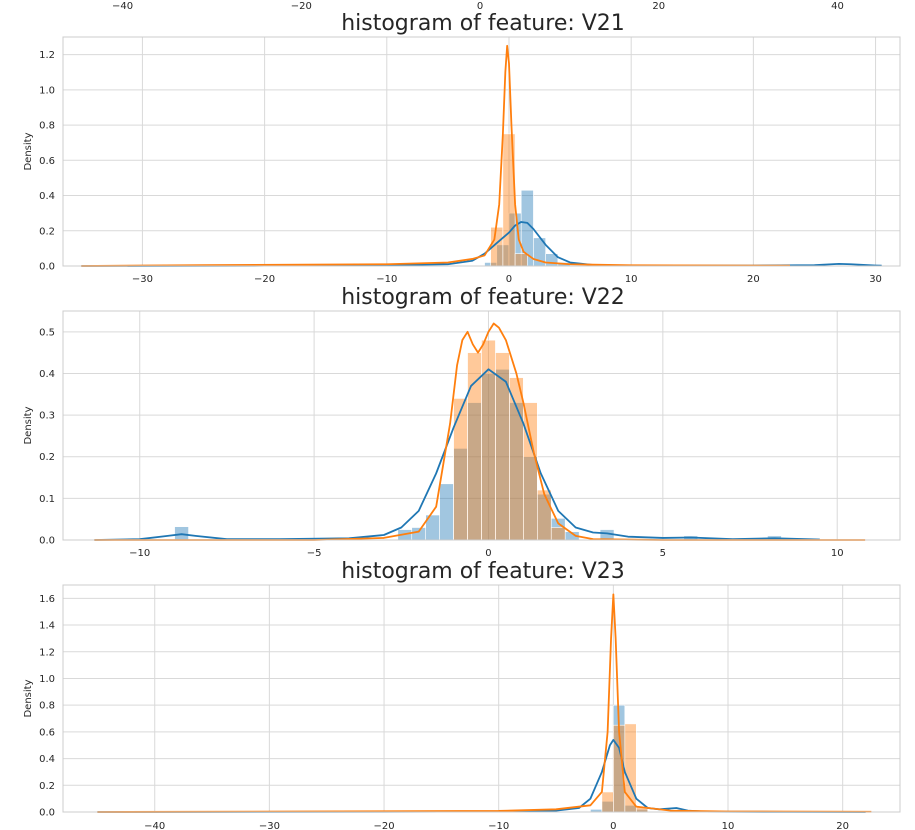 This screenshot has width=915, height=830. Describe the element at coordinates (47, 499) in the screenshot. I see `y-tick-label: 0.1` at that location.